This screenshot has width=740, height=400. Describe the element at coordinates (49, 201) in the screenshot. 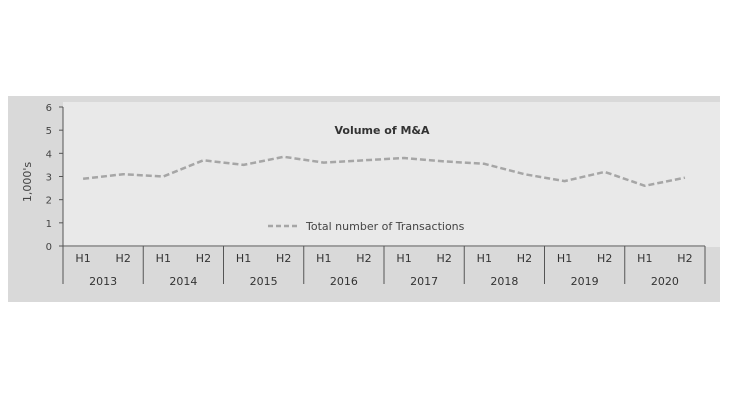

I see `y-tick-label: 2` at that location.